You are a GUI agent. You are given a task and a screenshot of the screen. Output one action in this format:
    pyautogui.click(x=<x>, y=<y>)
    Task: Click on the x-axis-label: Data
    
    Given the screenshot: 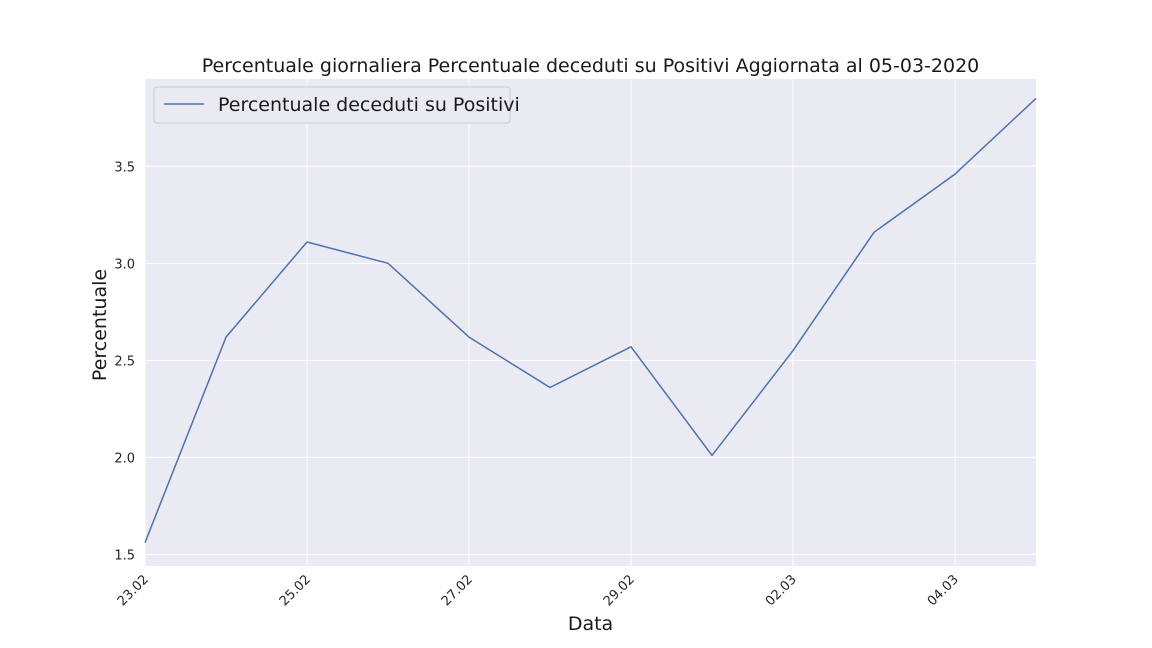 What is the action you would take?
    pyautogui.click(x=590, y=624)
    